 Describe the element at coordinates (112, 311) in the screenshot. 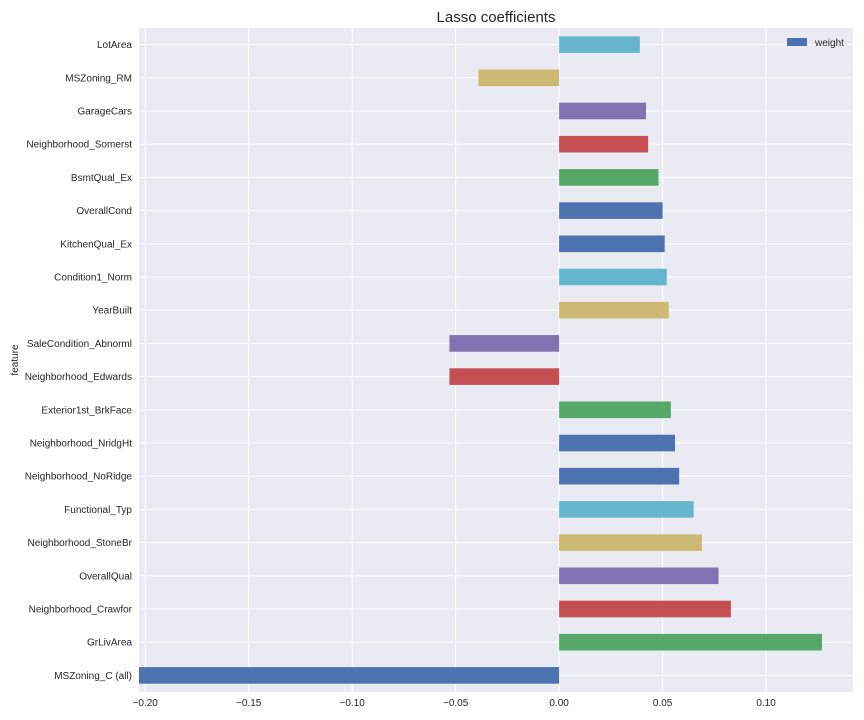

I see `y-tick-label: YearBuilt` at that location.